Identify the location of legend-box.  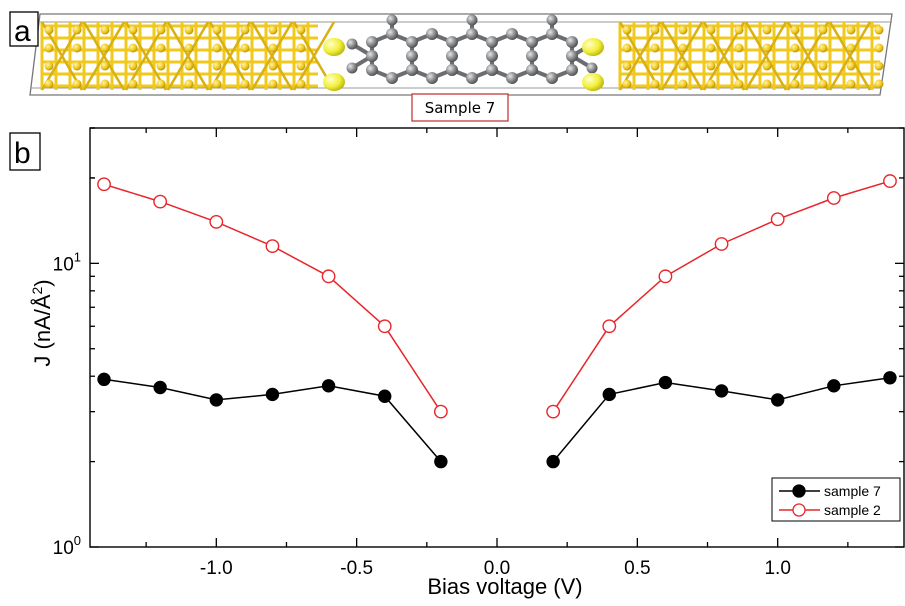
(836, 499).